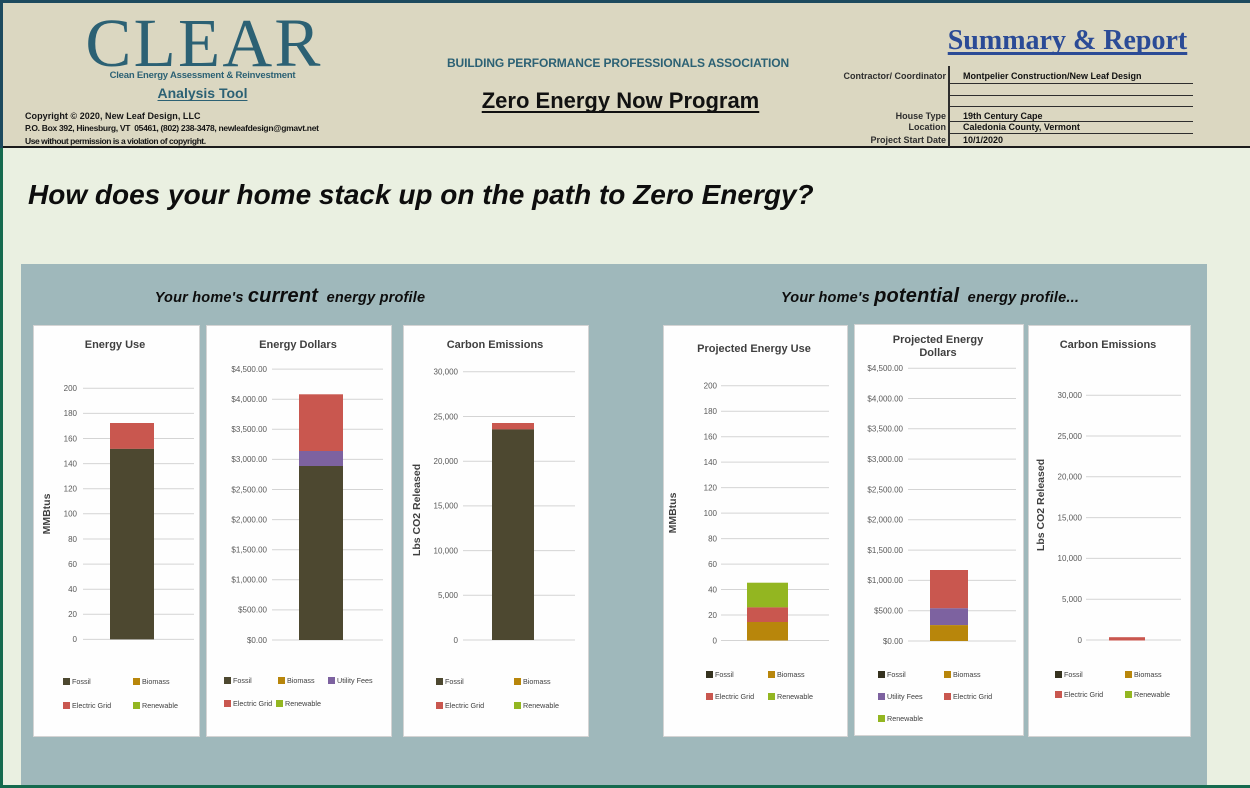 This screenshot has height=788, width=1250. Describe the element at coordinates (937, 353) in the screenshot. I see `svg-text: Dollars` at that location.